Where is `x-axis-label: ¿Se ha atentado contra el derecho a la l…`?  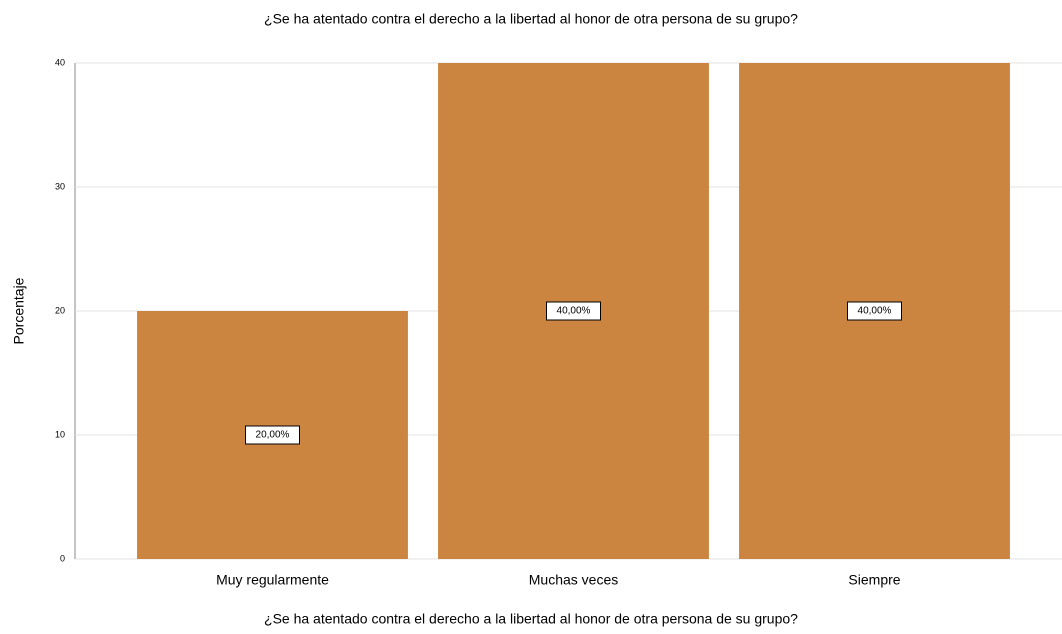
x-axis-label: ¿Se ha atentado contra el derecho a la l… is located at coordinates (531, 619).